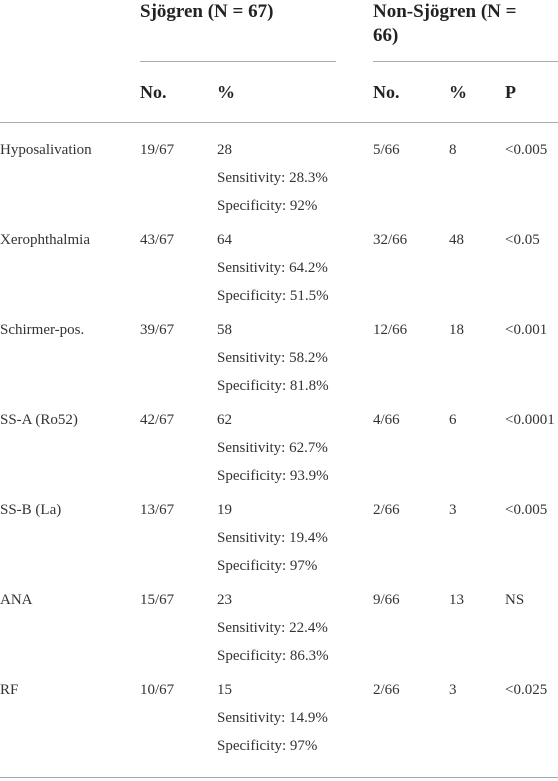 This screenshot has height=781, width=558. I want to click on row-label: RF, so click(9, 690).